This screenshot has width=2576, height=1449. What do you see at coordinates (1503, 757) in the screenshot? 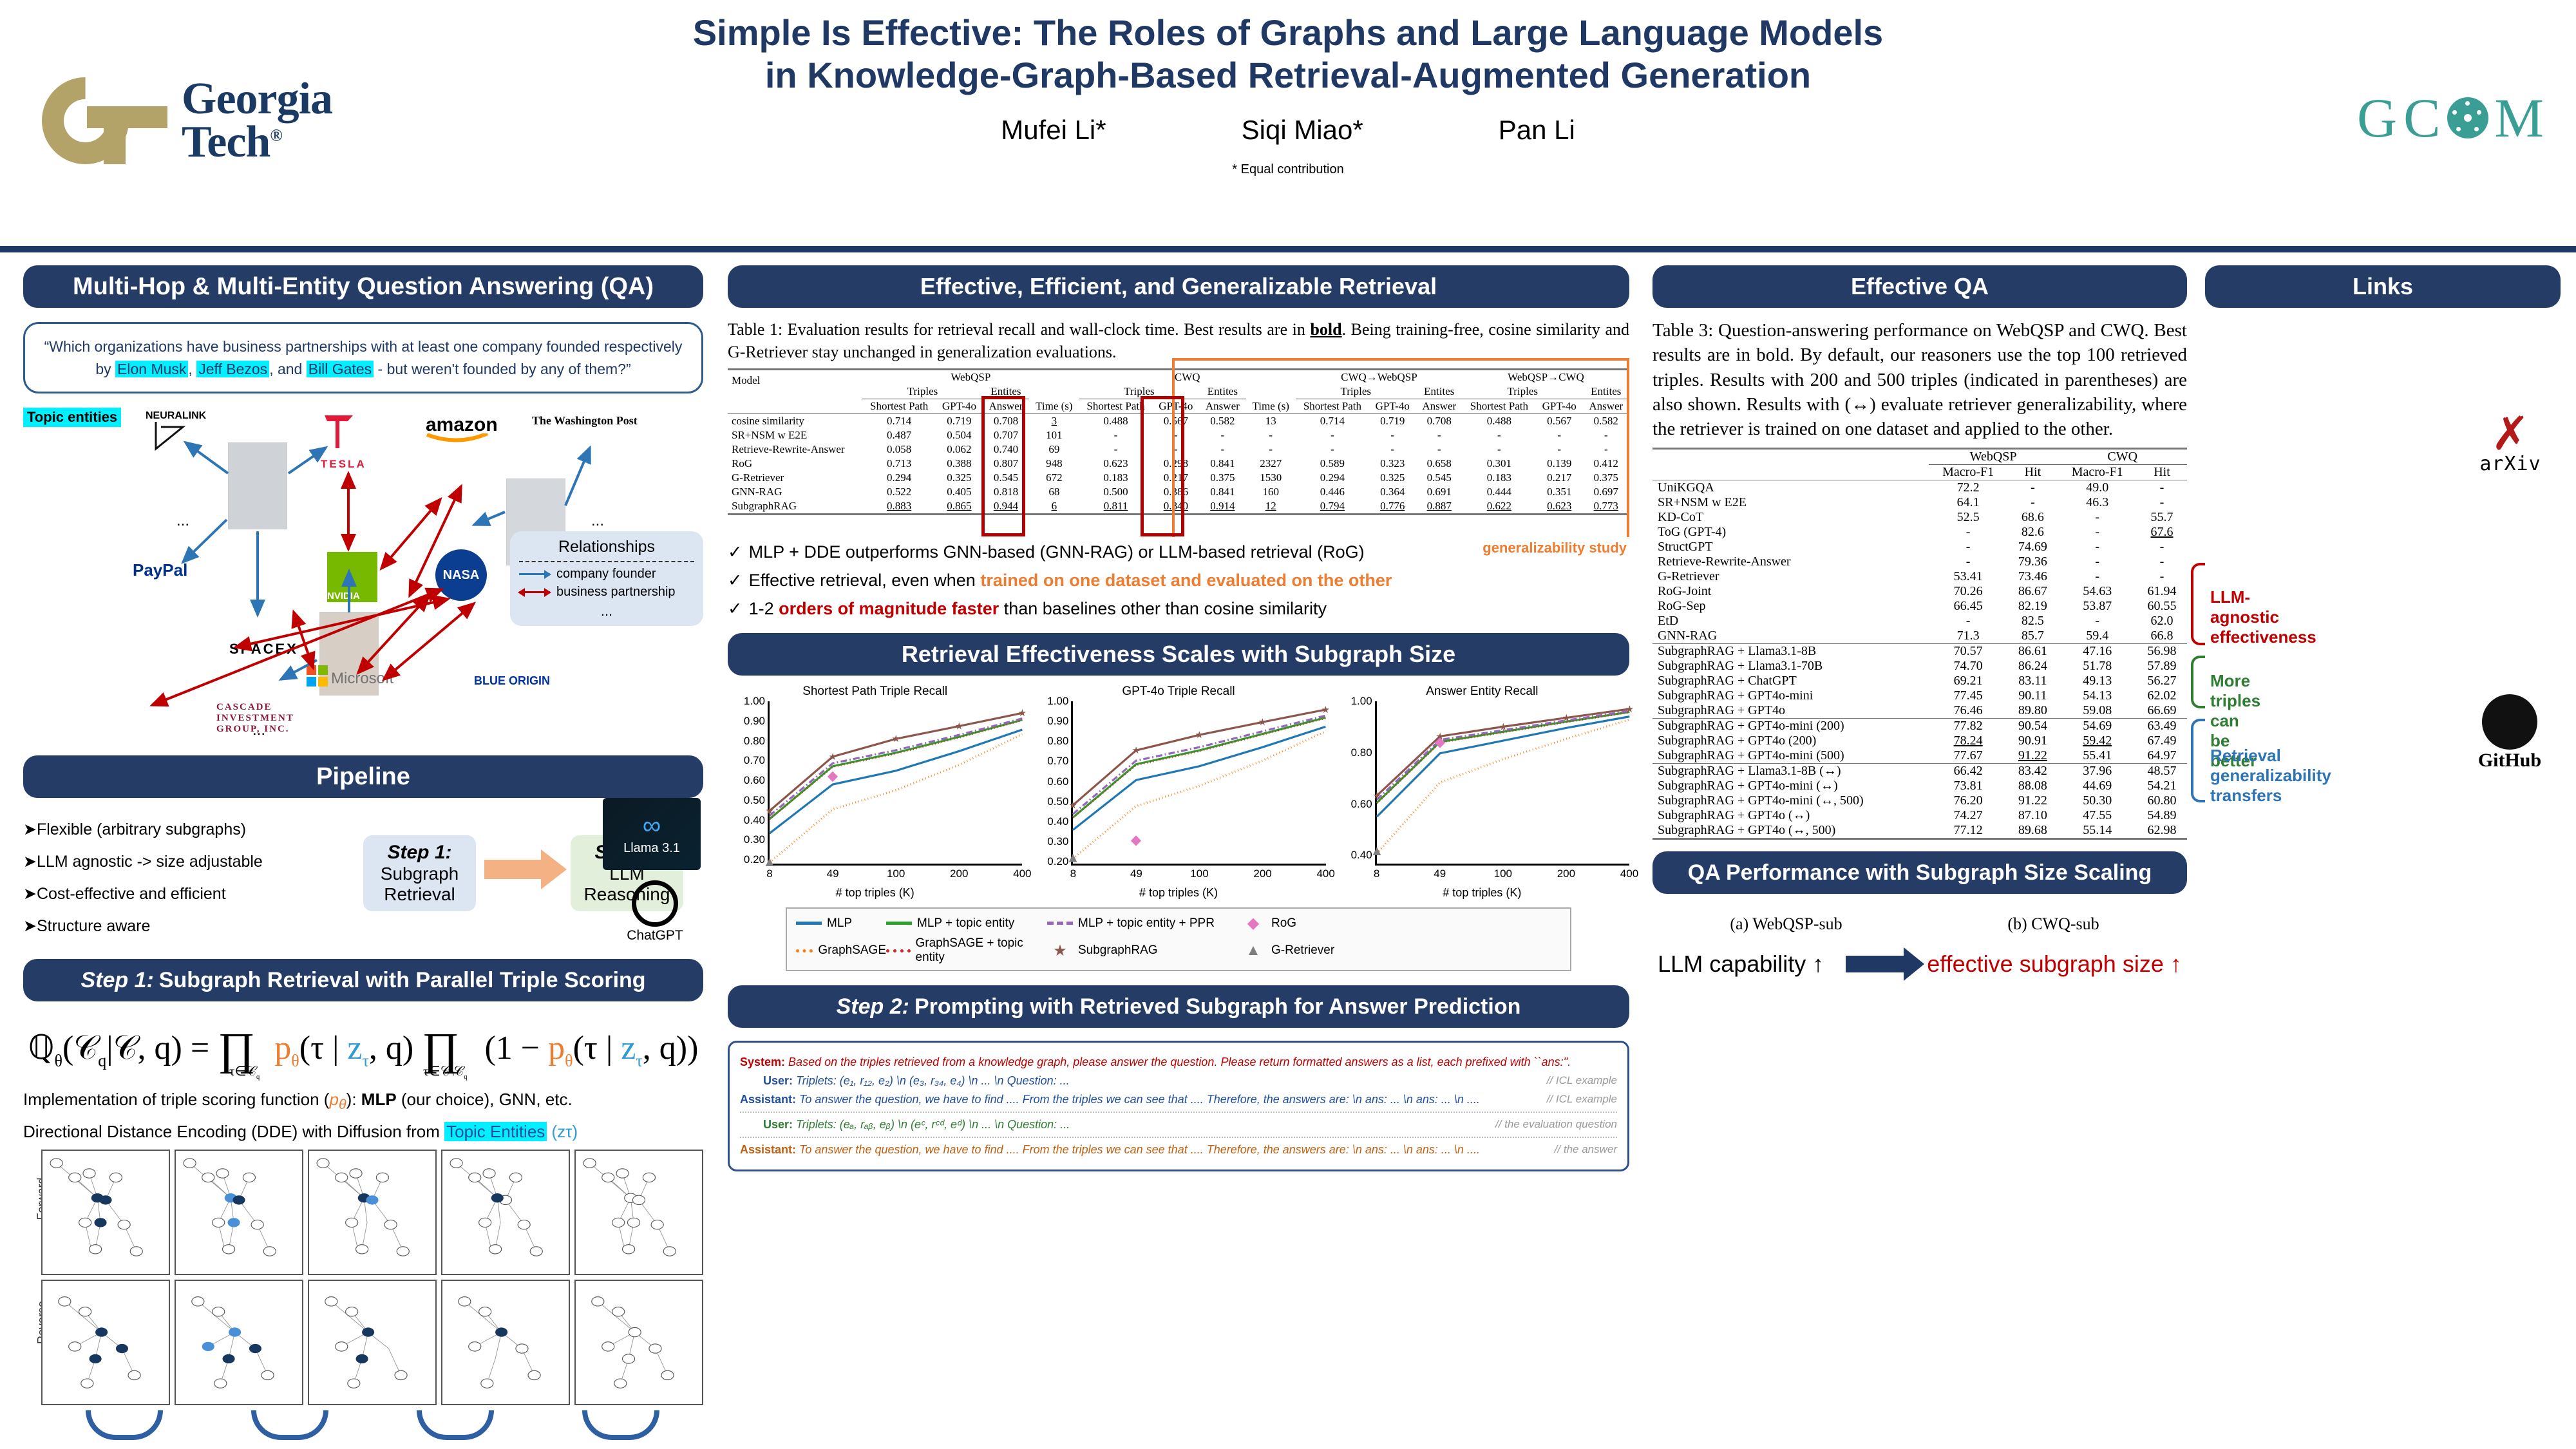
I see `series-graphsage-topic-entity` at bounding box center [1503, 757].